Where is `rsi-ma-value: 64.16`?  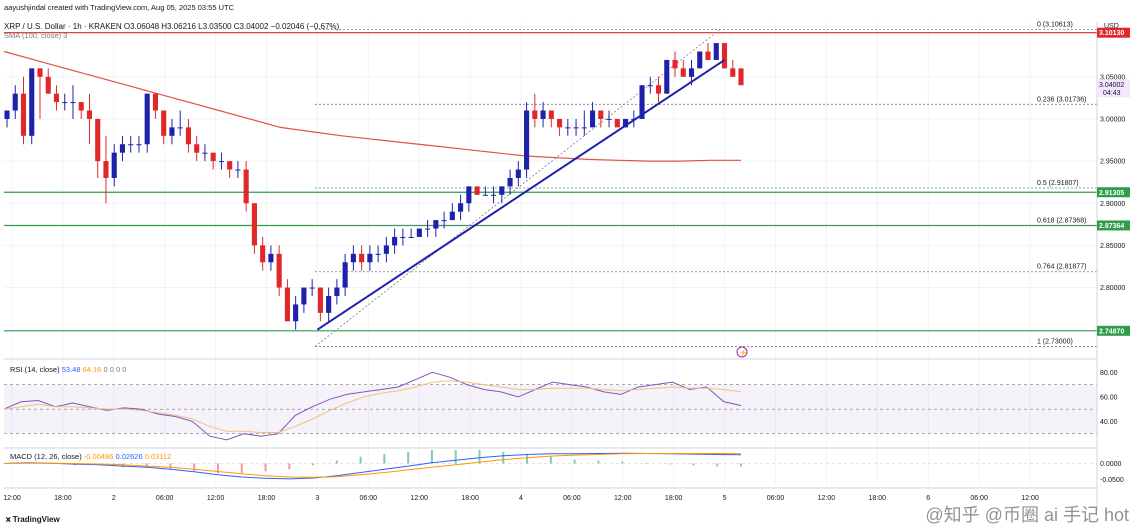
rsi-ma-value: 64.16 is located at coordinates (92, 369).